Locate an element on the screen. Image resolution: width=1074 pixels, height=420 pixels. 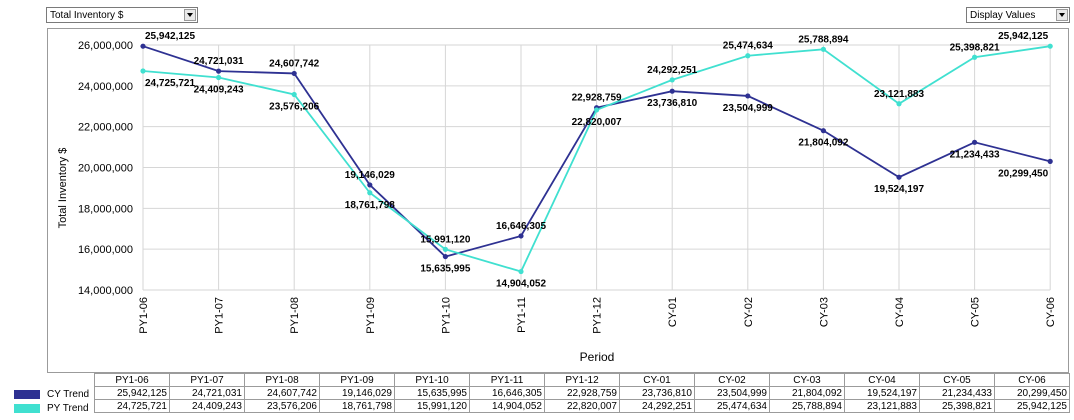
y-tick-label: 20,000,000 is located at coordinates (105, 169).